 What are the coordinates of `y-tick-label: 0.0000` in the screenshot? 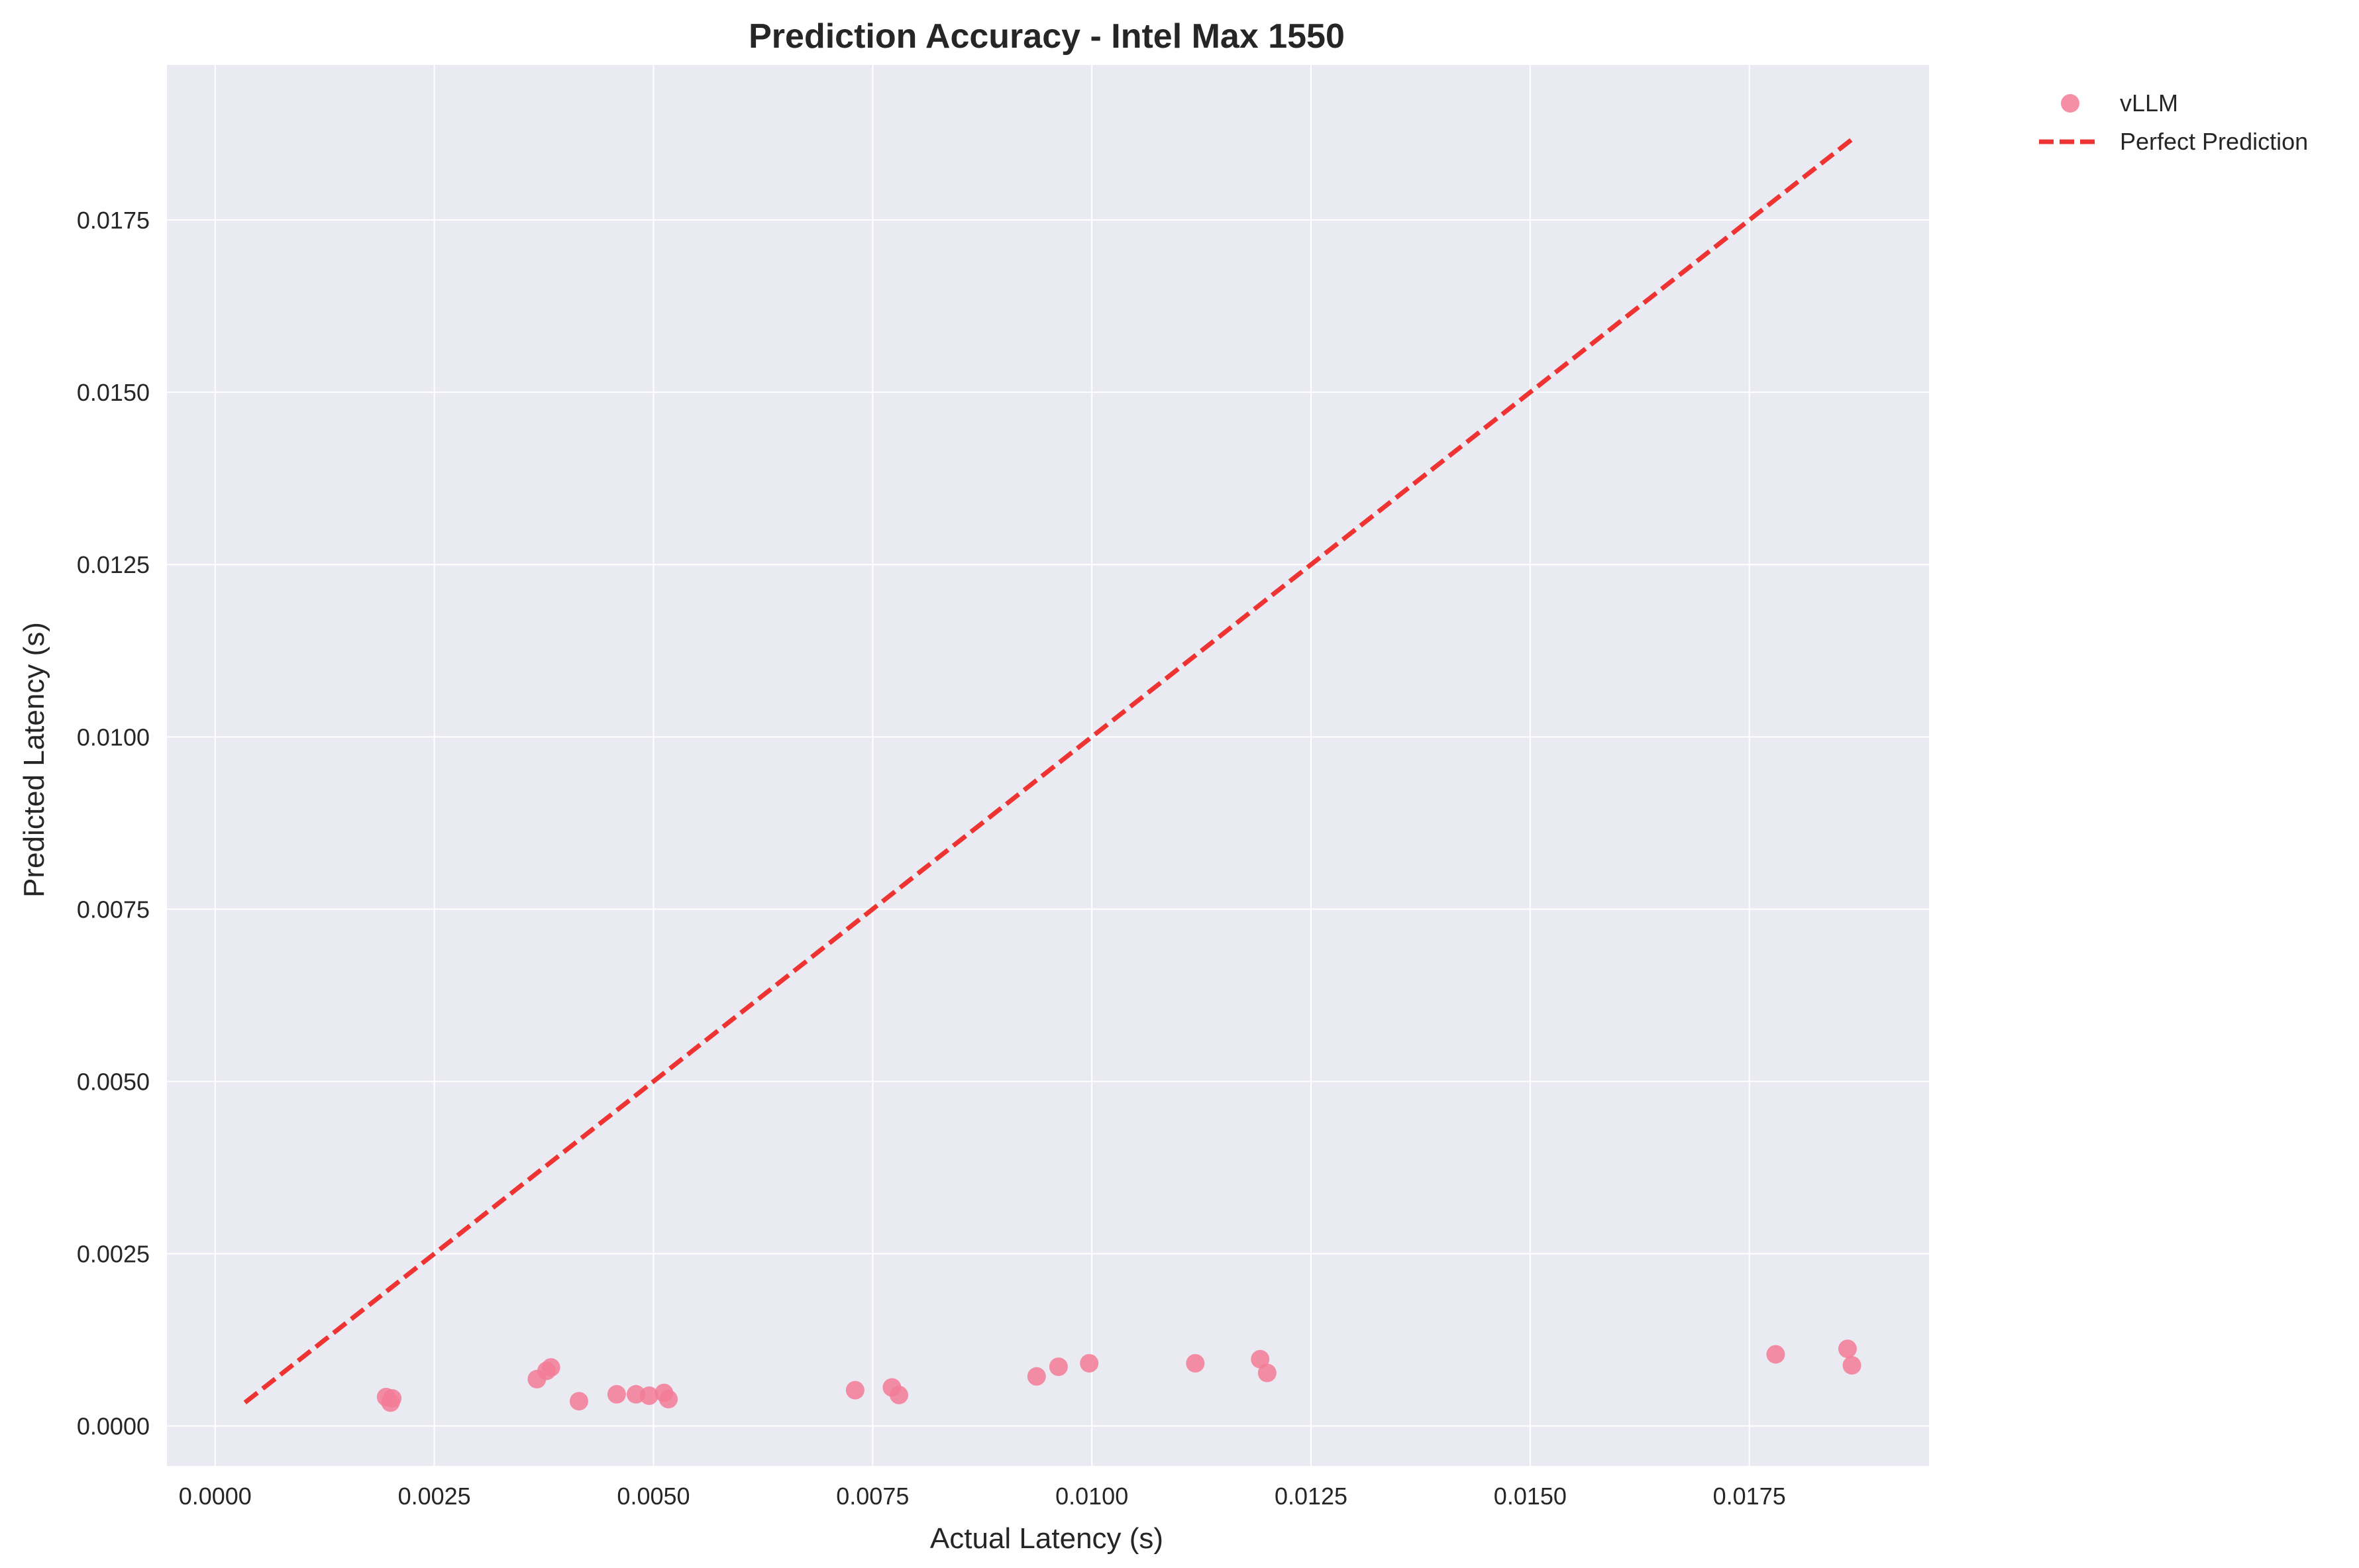 It's located at (113, 1426).